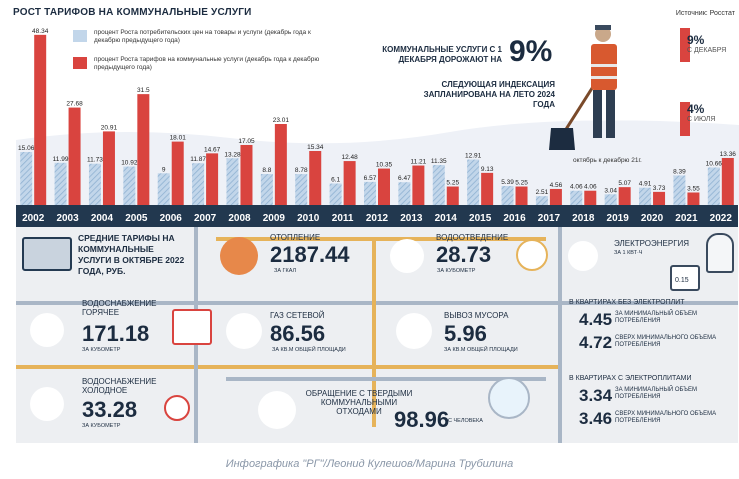 Image resolution: width=739 pixels, height=479 pixels. Describe the element at coordinates (507, 182) in the screenshot. I see `label-cpi-2016: 5.39` at that location.